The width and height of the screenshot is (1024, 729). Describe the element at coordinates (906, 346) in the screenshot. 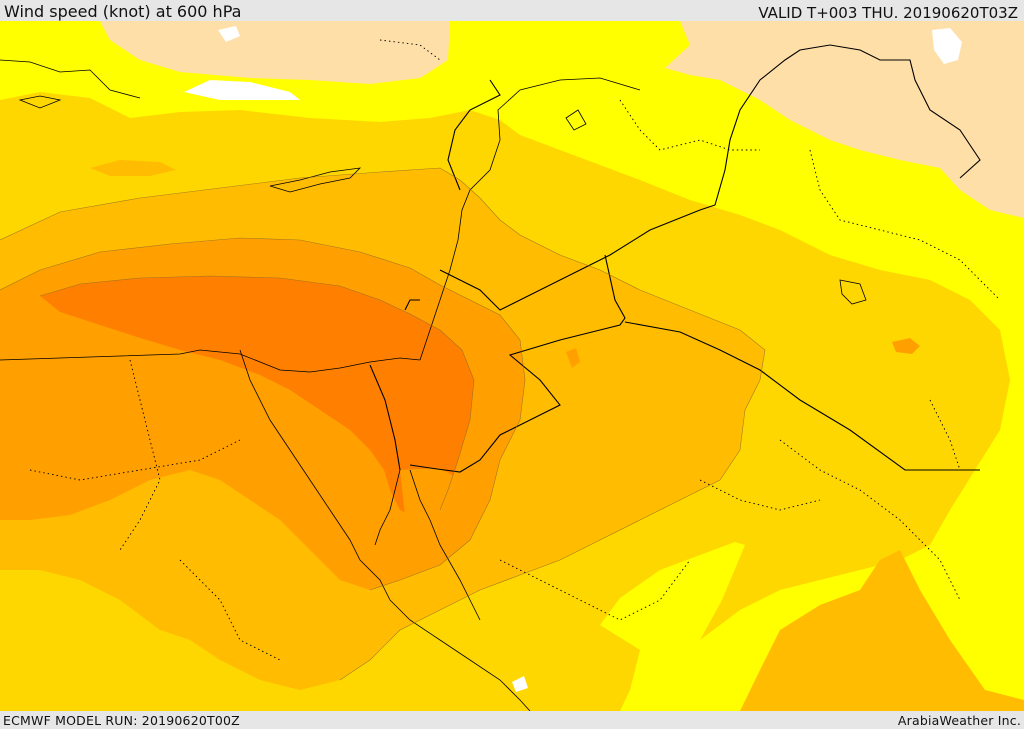

I see `band-orange-blob` at that location.